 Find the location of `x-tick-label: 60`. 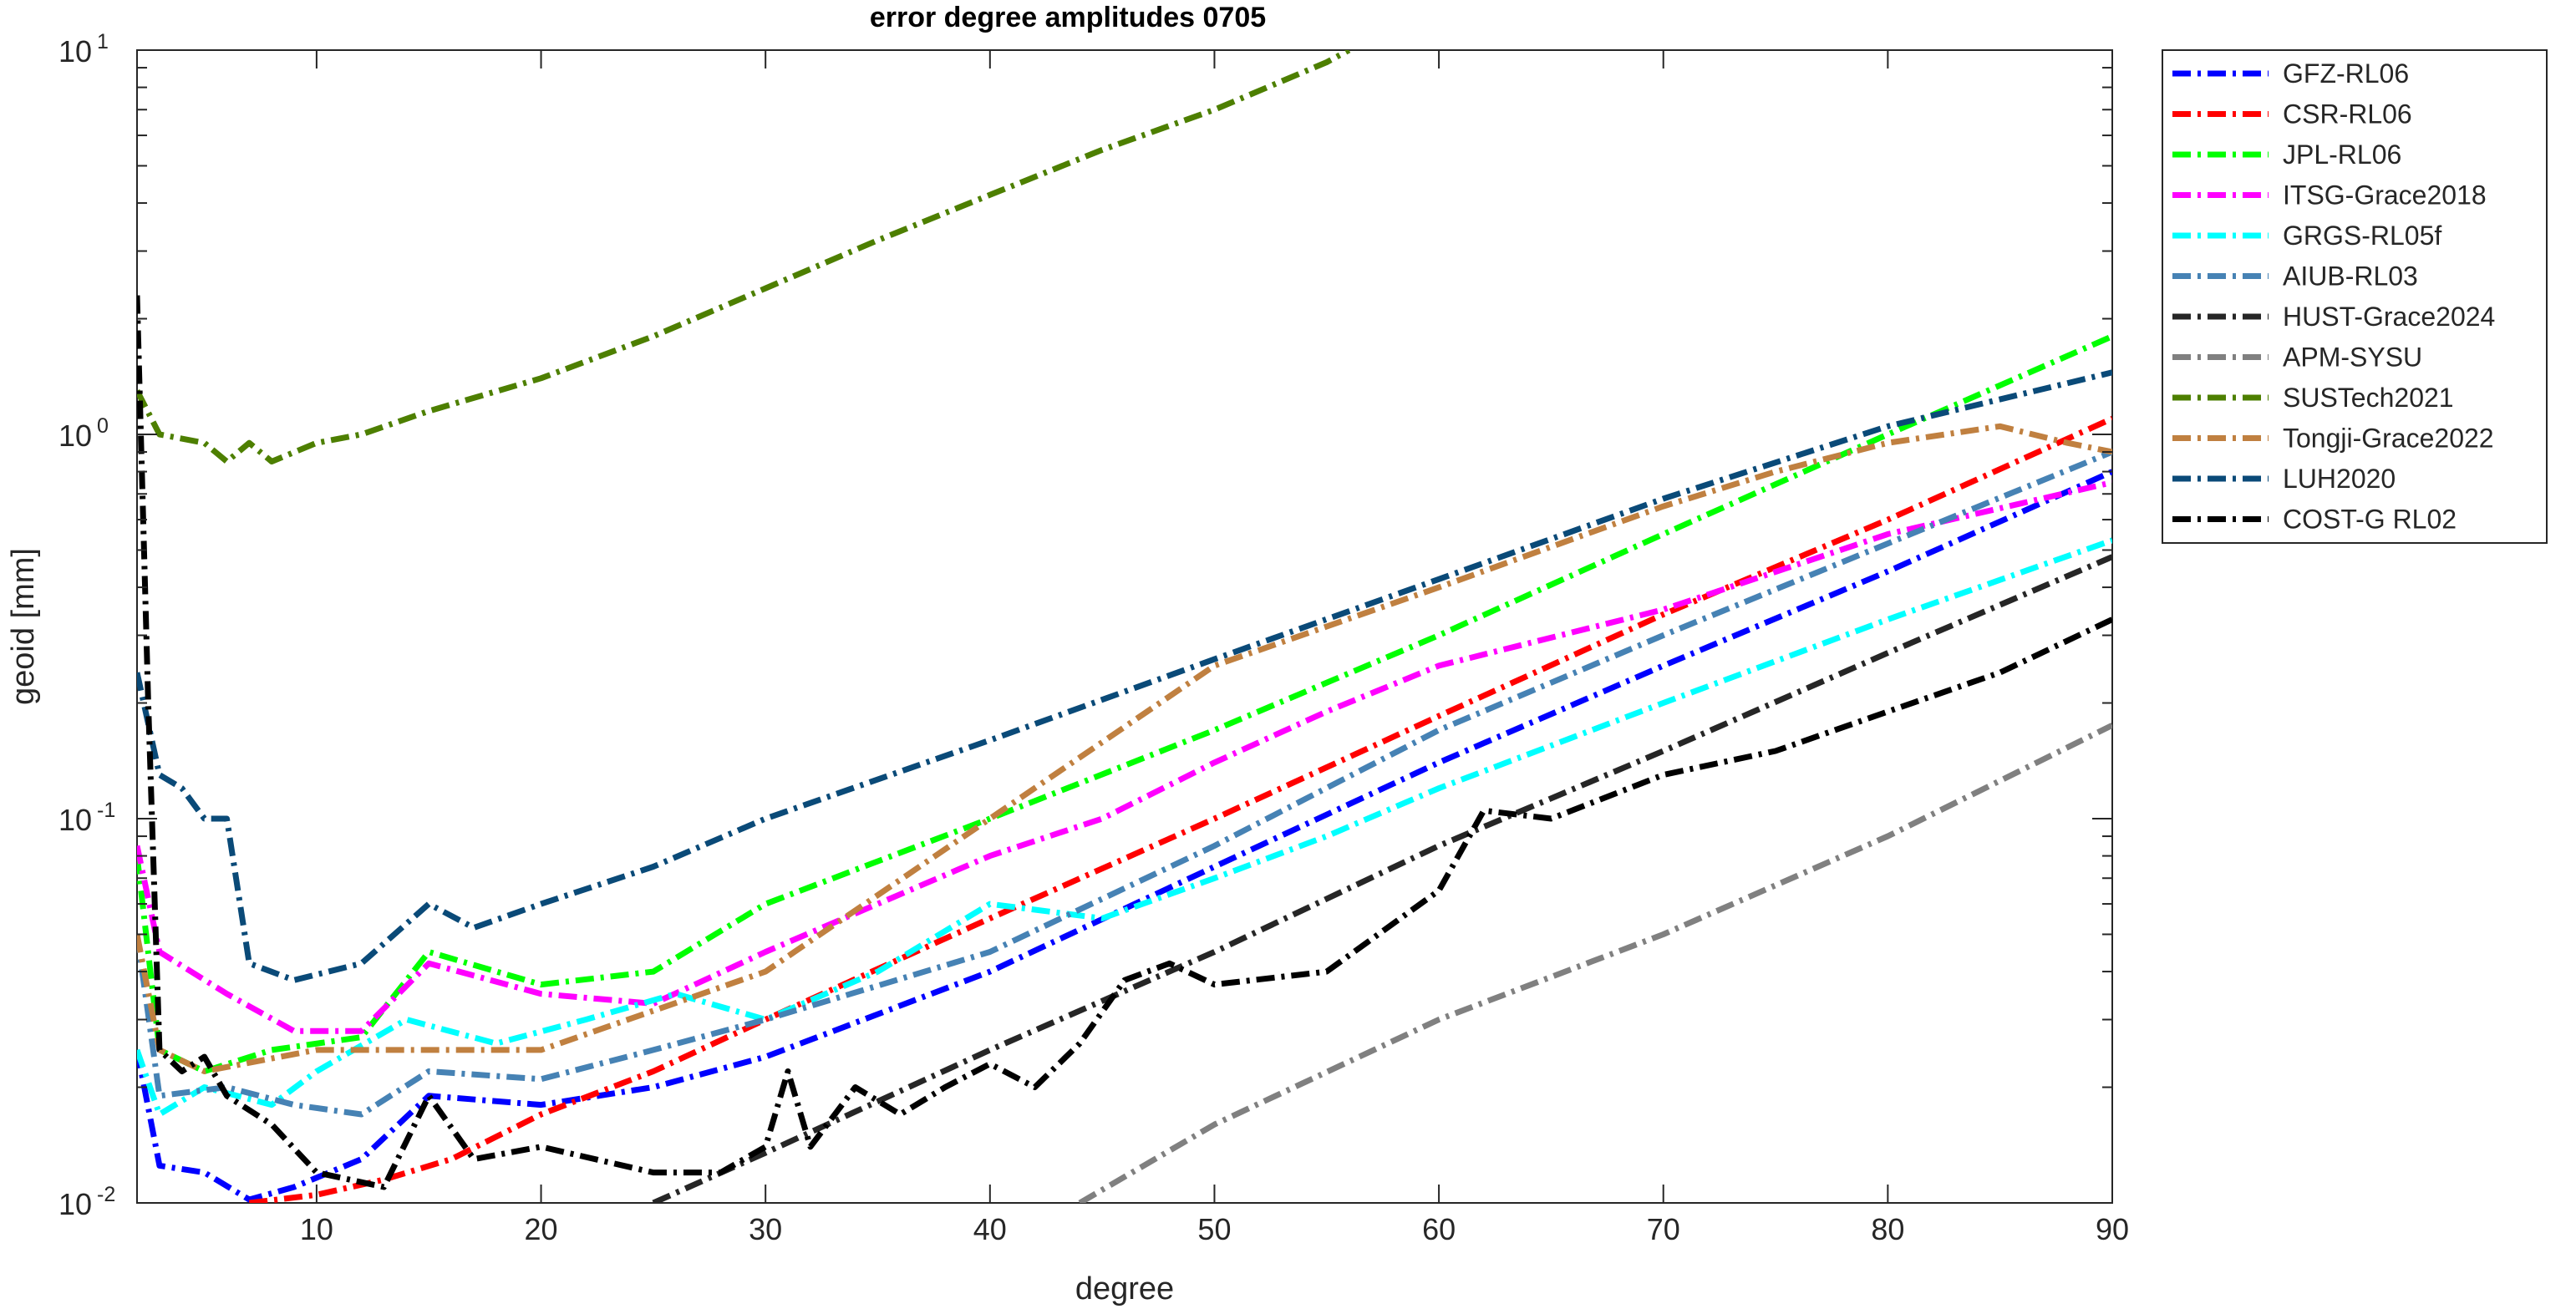

x-tick-label: 60 is located at coordinates (1439, 1229).